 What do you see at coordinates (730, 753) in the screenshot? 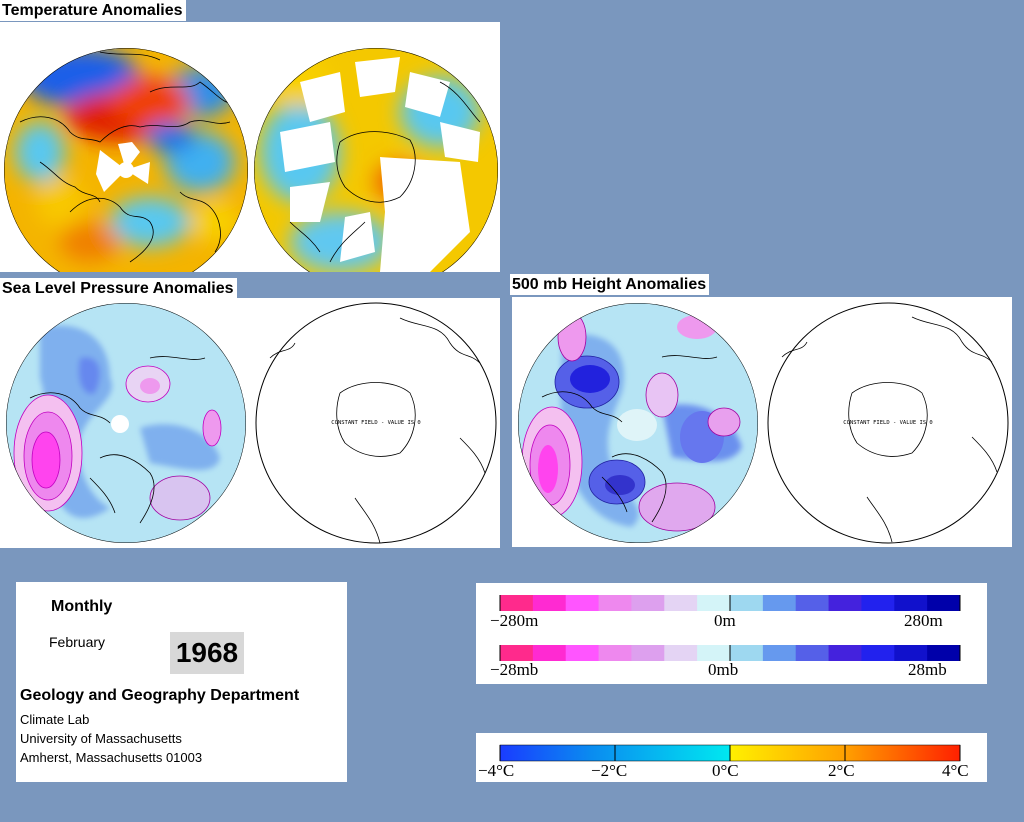
I see `temperature-colorbar` at bounding box center [730, 753].